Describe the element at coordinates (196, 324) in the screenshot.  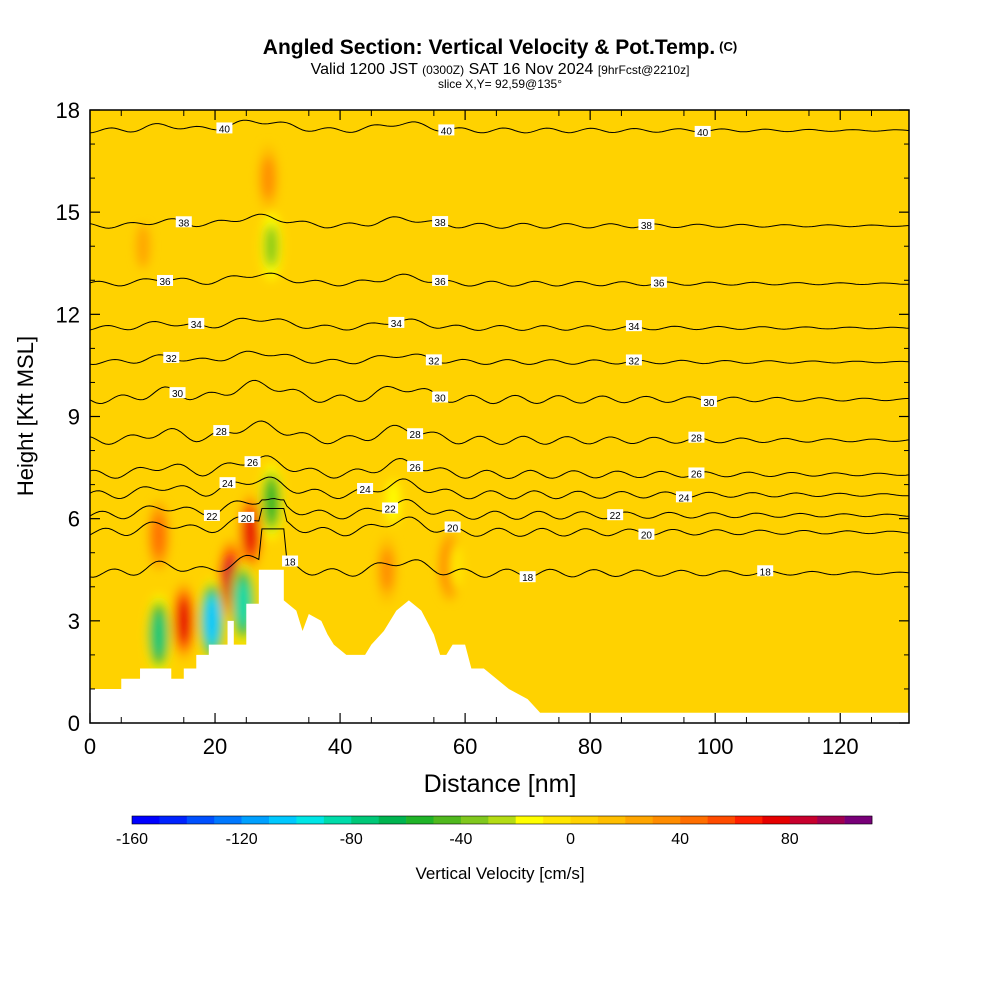
I see `isentrope-label-34-0: 34` at that location.